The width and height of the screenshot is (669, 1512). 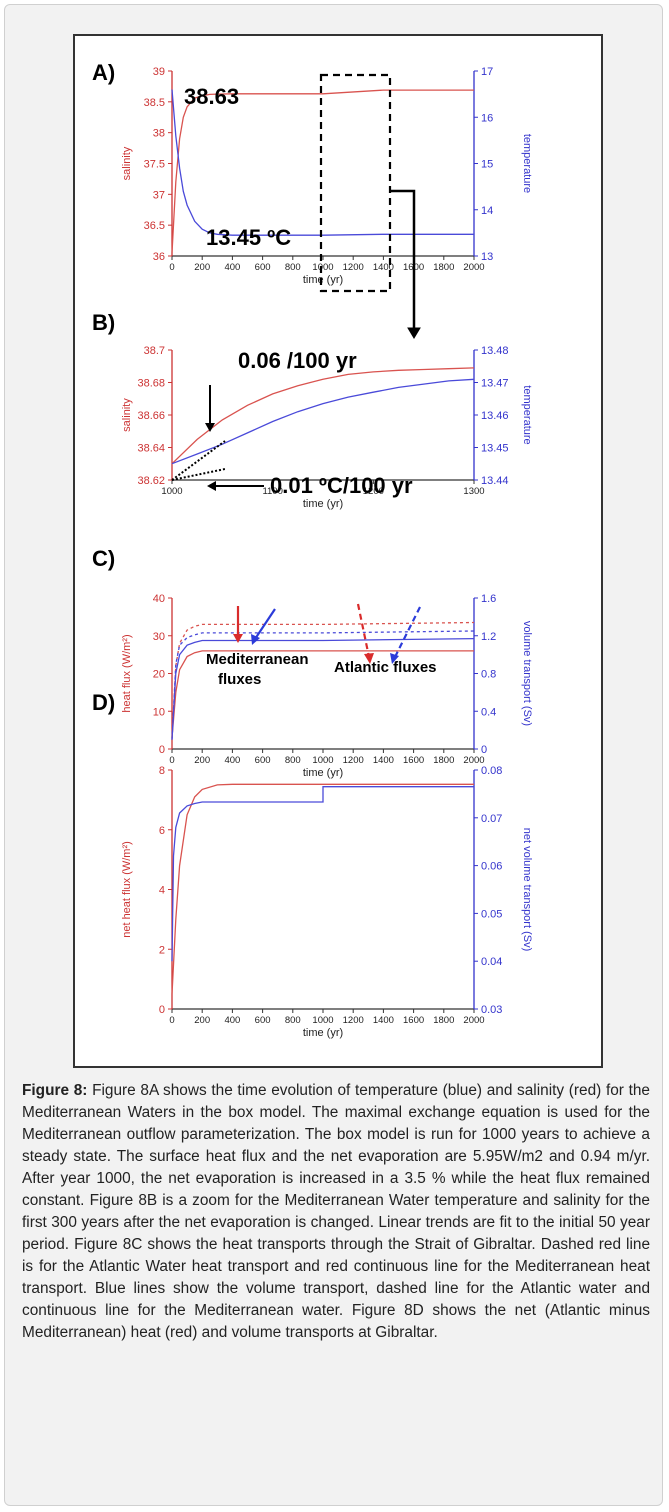 I want to click on y-right-tick-label: 0.4, so click(x=488, y=712).